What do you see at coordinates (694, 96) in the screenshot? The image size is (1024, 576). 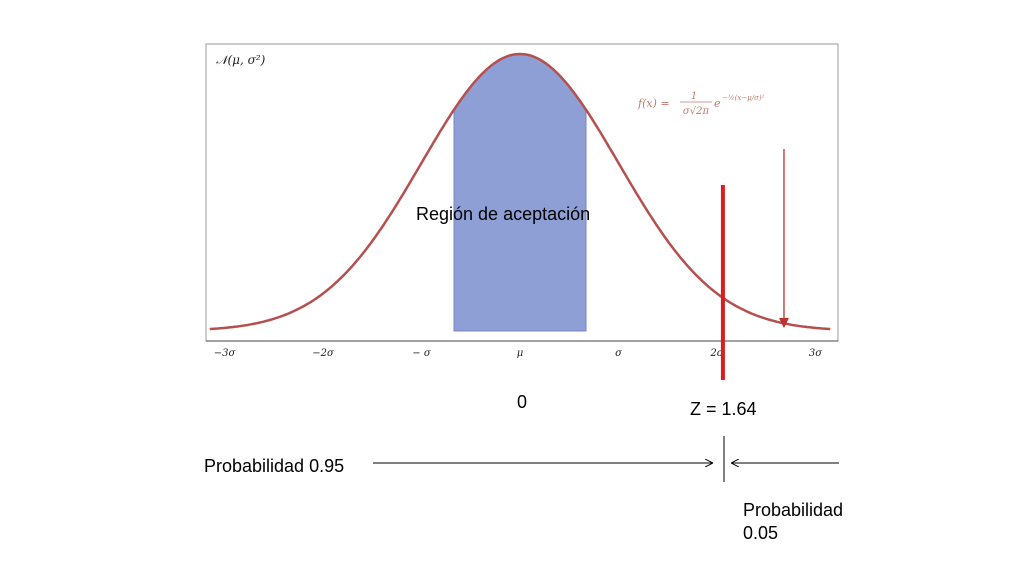 I see `formula-numerator: 1` at bounding box center [694, 96].